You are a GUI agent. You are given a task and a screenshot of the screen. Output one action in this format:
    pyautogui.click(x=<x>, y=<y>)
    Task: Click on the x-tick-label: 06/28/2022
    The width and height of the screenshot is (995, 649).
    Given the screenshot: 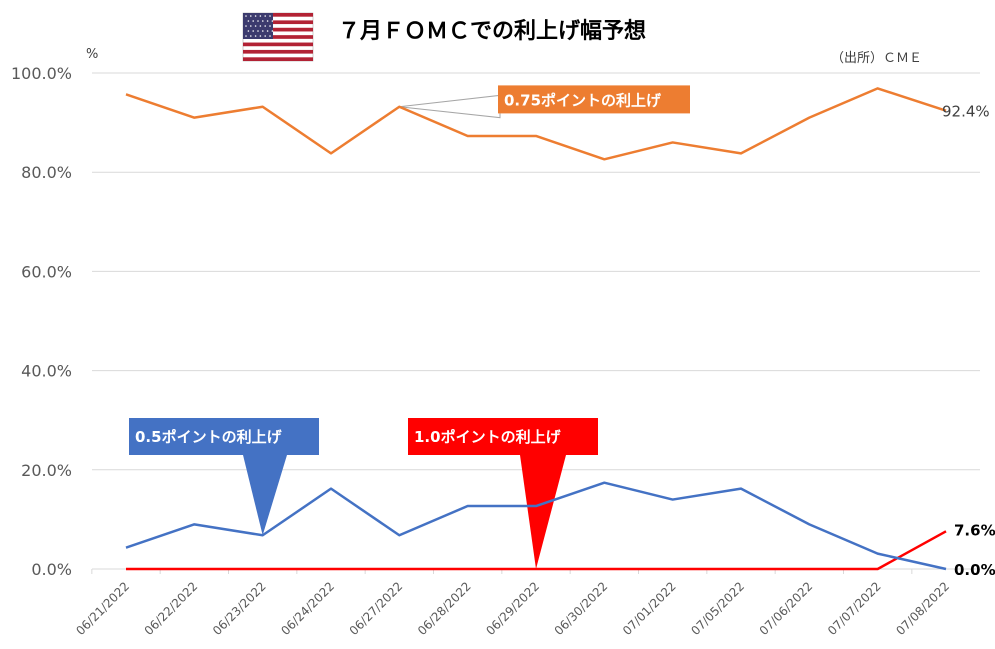 What is the action you would take?
    pyautogui.click(x=444, y=608)
    